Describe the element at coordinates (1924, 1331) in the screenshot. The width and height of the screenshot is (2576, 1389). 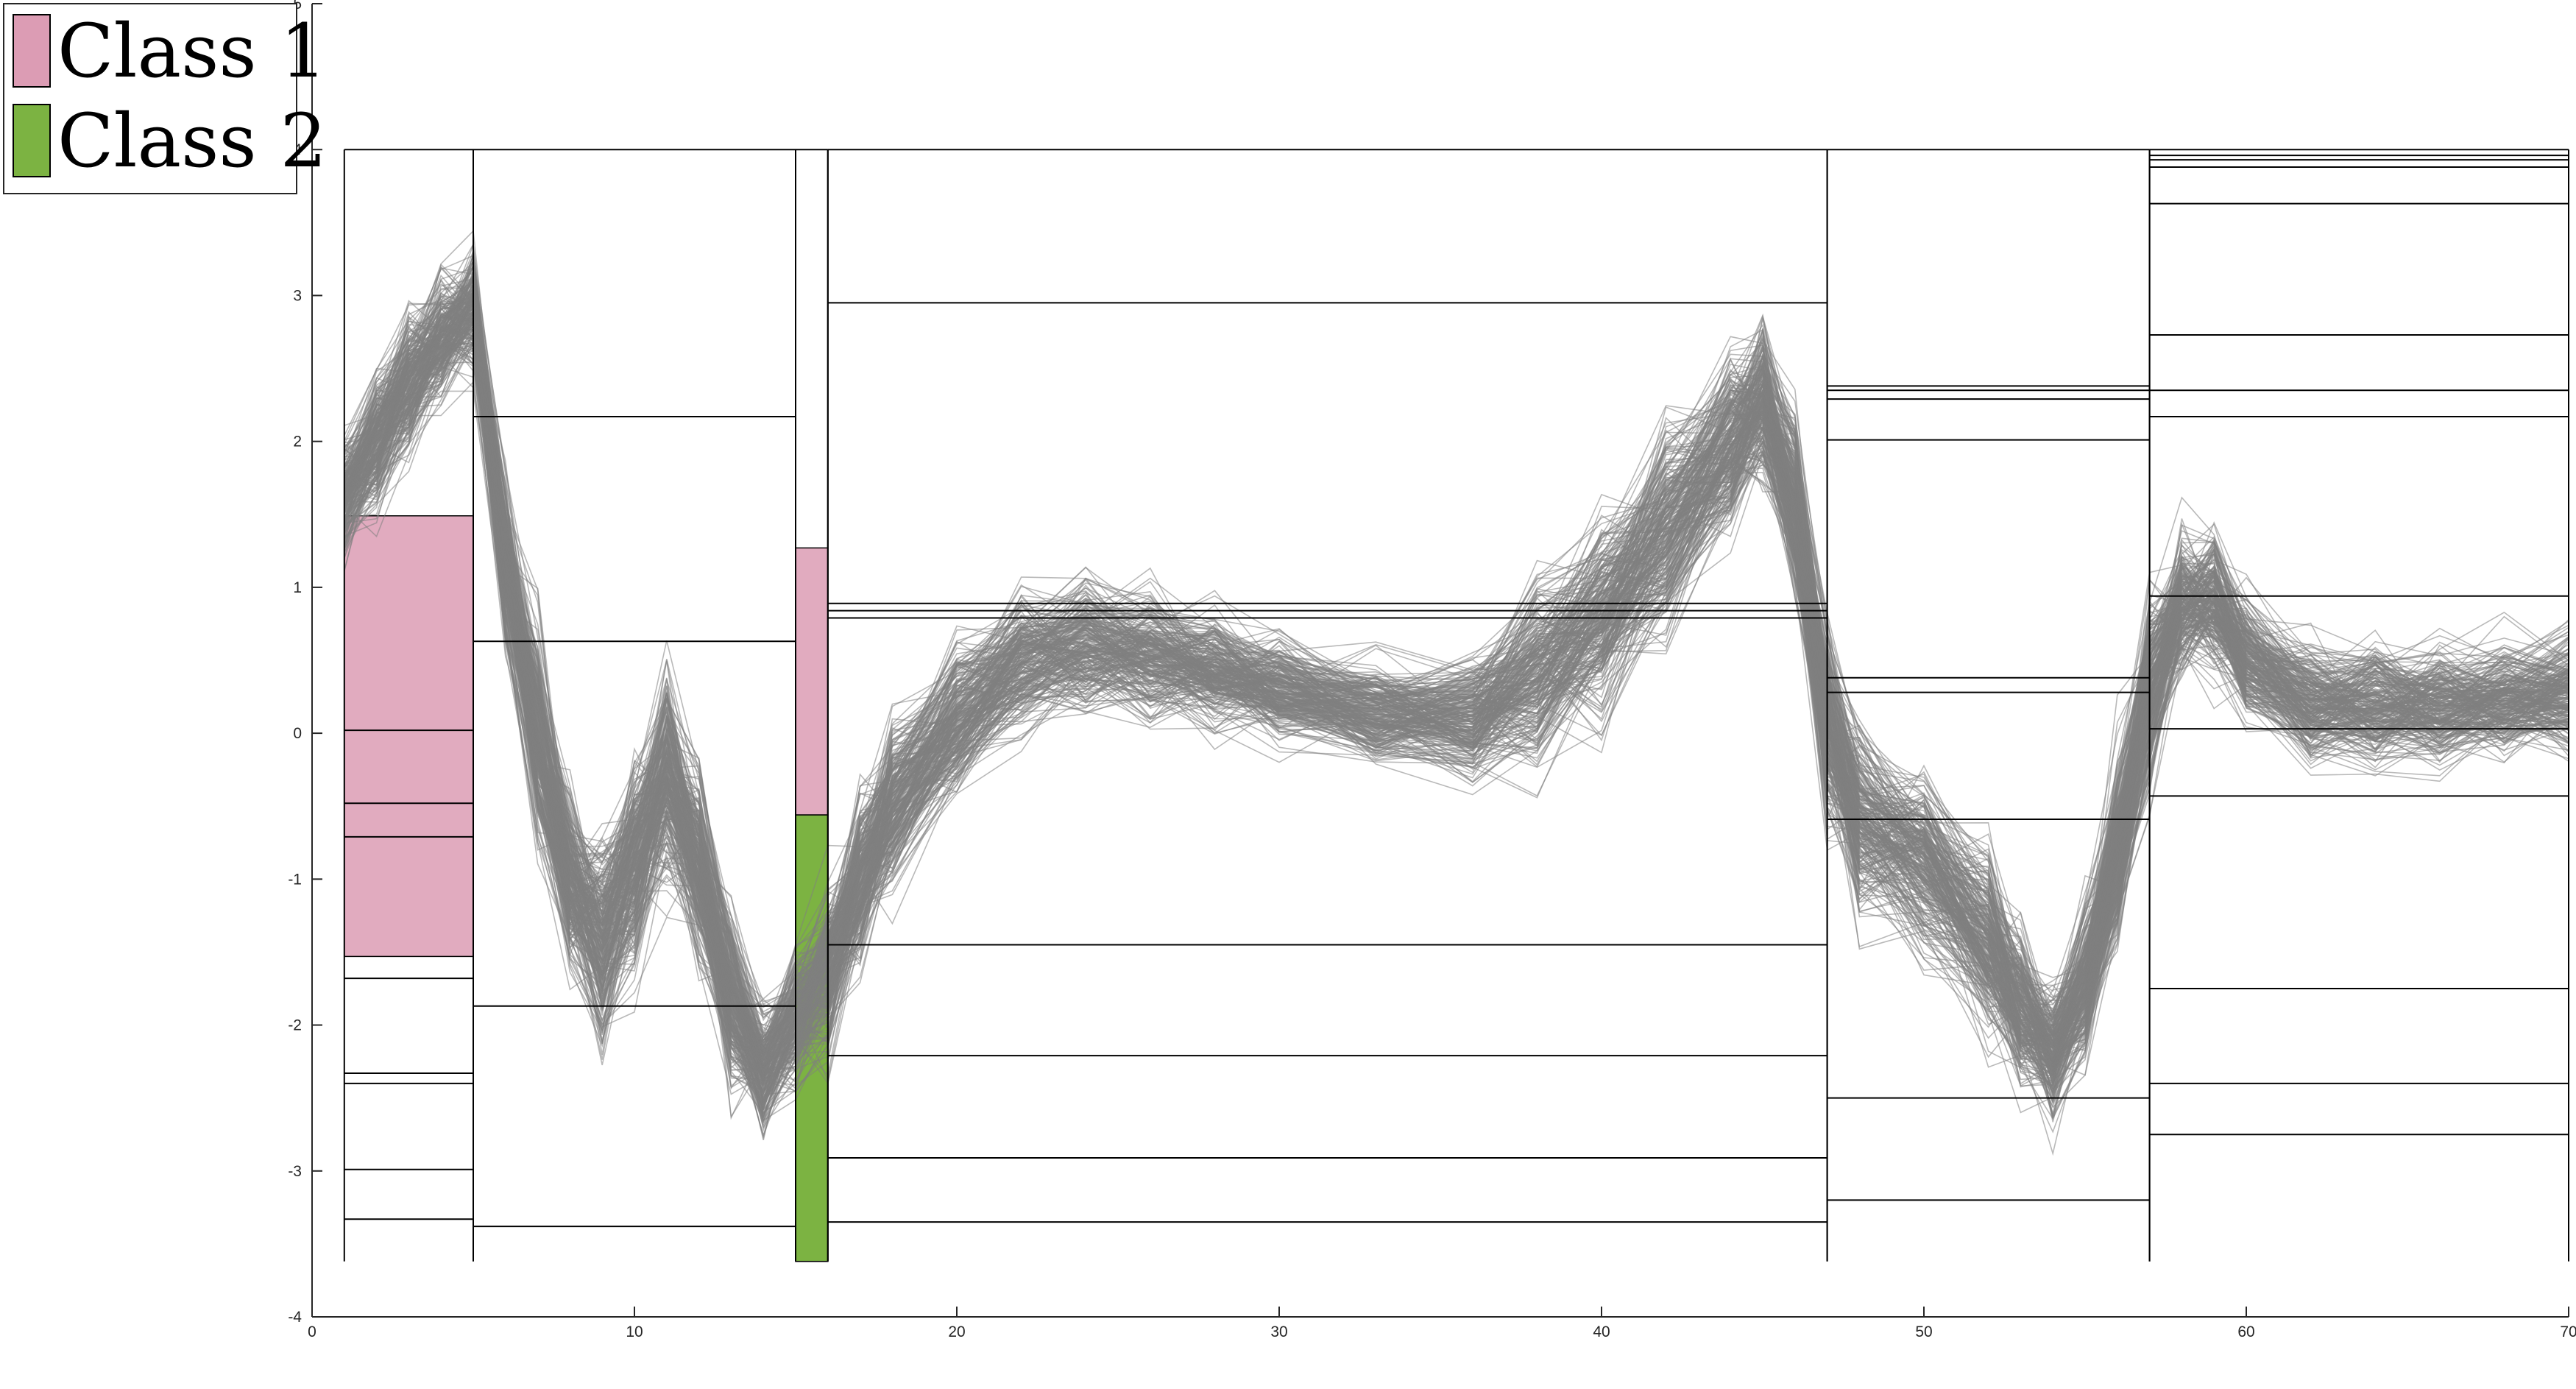
I see `x-tick-label: 50` at that location.